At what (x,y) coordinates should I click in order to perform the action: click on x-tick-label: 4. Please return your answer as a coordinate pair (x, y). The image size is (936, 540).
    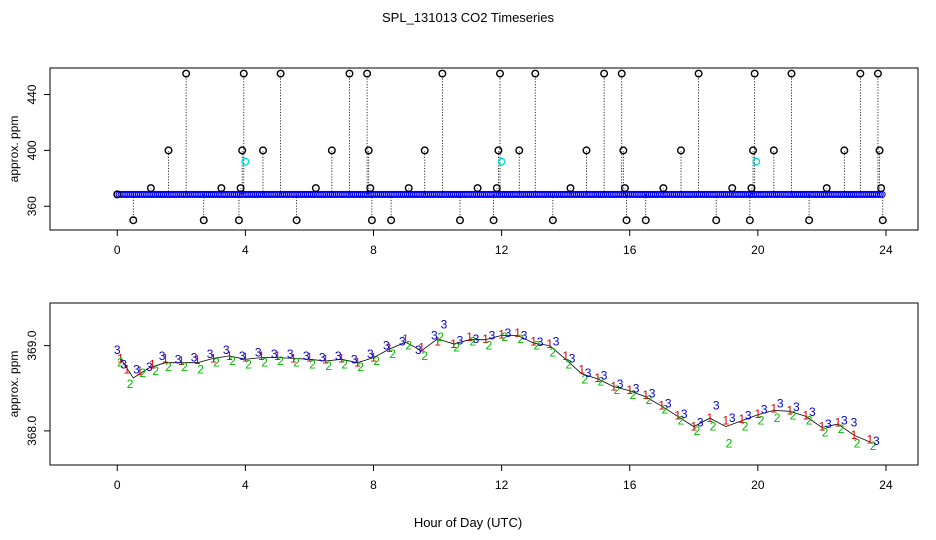
    Looking at the image, I should click on (245, 250).